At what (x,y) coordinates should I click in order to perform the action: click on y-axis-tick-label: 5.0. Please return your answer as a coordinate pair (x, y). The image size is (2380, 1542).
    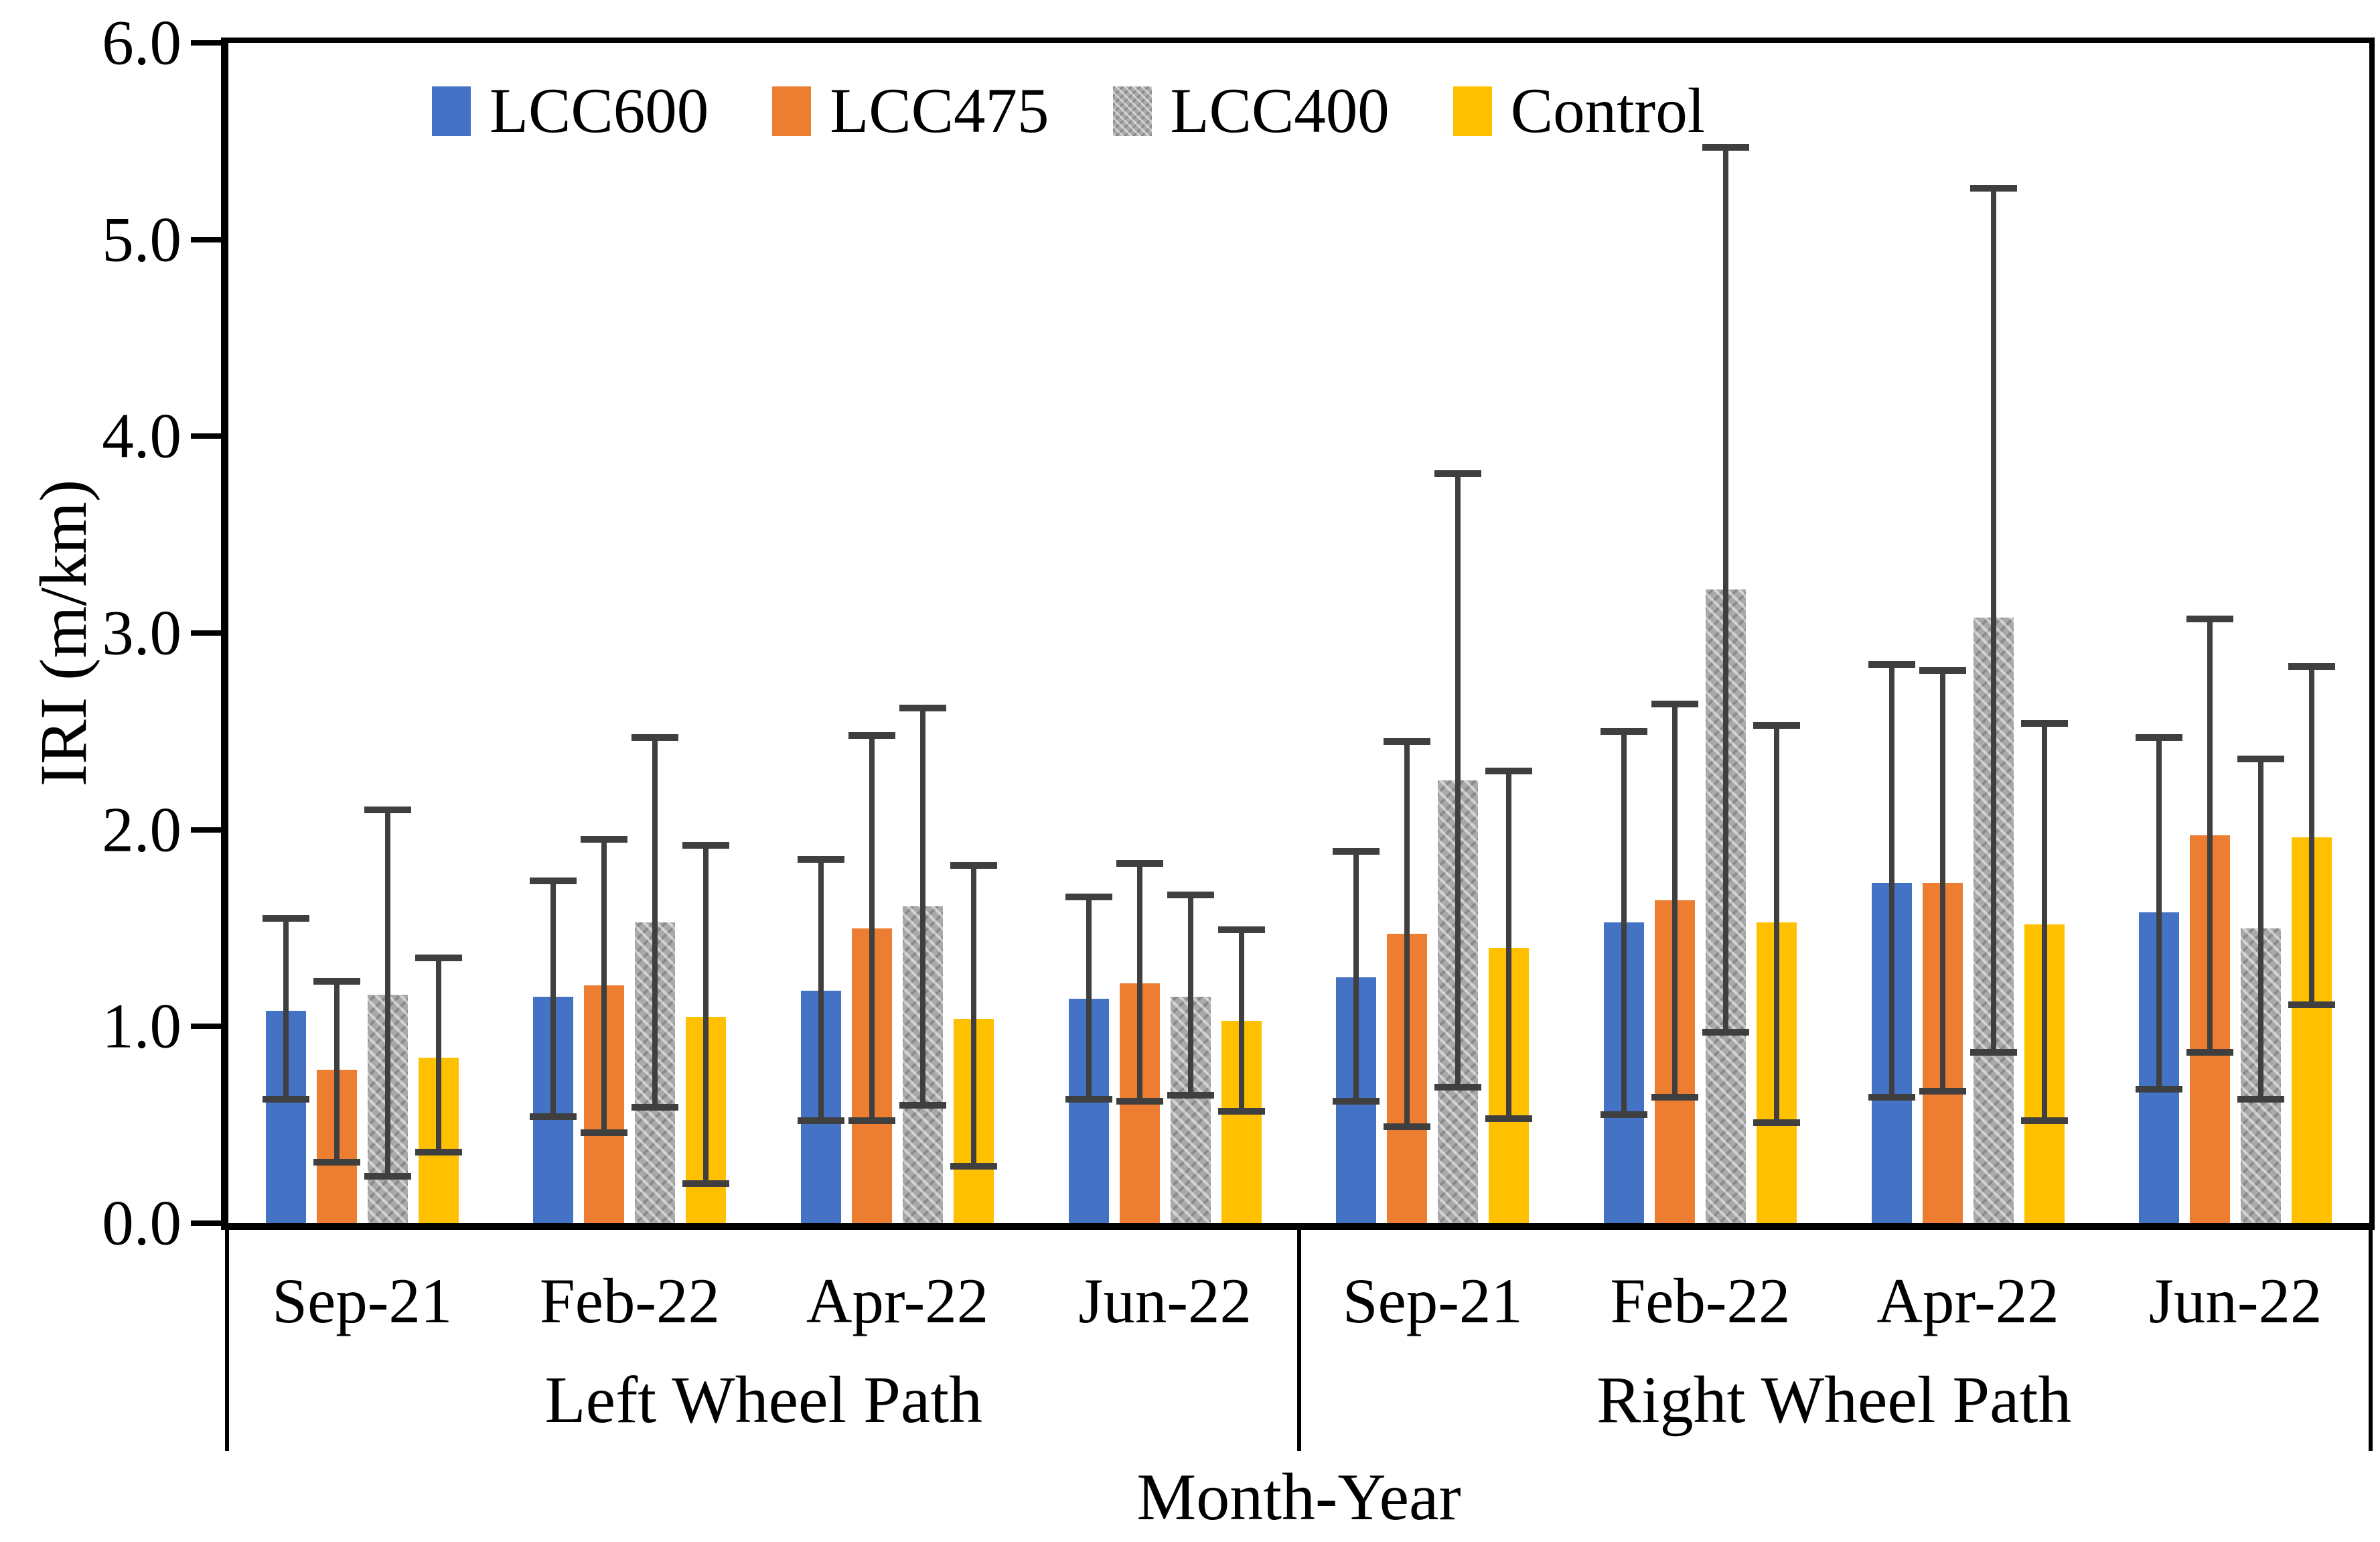
    Looking at the image, I should click on (141, 239).